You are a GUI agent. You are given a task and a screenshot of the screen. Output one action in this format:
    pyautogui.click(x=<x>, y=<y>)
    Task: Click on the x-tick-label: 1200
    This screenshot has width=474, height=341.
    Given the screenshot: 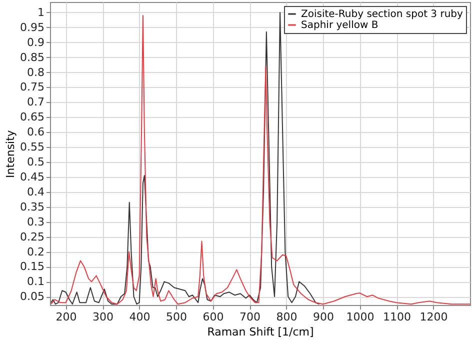 What is the action you would take?
    pyautogui.click(x=434, y=317)
    